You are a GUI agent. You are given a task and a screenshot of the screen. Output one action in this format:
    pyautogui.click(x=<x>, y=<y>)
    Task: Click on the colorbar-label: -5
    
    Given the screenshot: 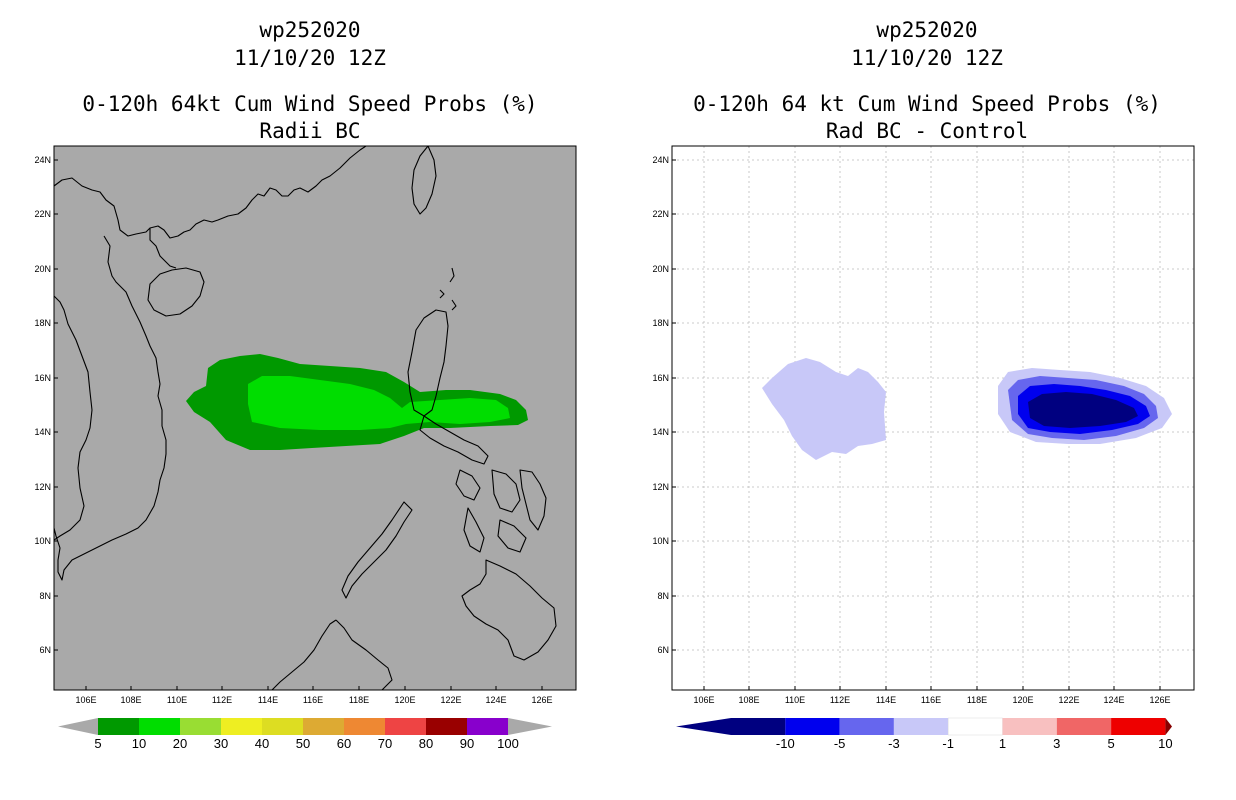 What is the action you would take?
    pyautogui.click(x=840, y=743)
    